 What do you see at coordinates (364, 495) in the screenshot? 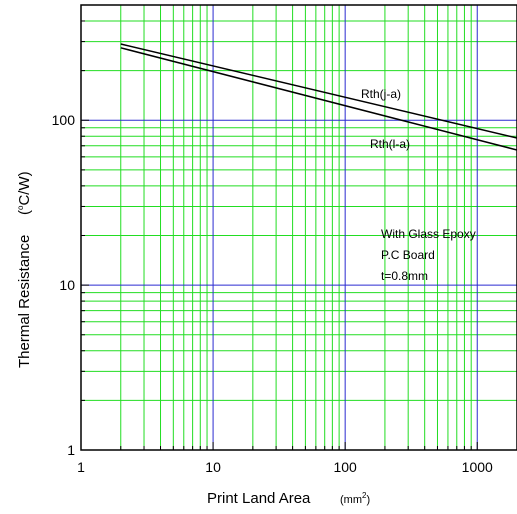
I see `x-axis-unit-sup: 2` at bounding box center [364, 495].